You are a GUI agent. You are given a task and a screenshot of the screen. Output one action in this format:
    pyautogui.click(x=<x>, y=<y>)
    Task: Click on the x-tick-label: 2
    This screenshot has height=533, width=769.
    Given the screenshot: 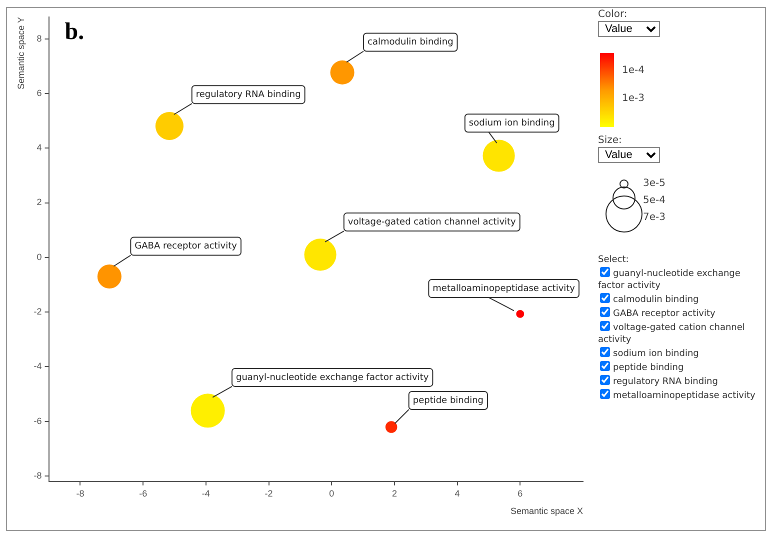 What is the action you would take?
    pyautogui.click(x=394, y=493)
    